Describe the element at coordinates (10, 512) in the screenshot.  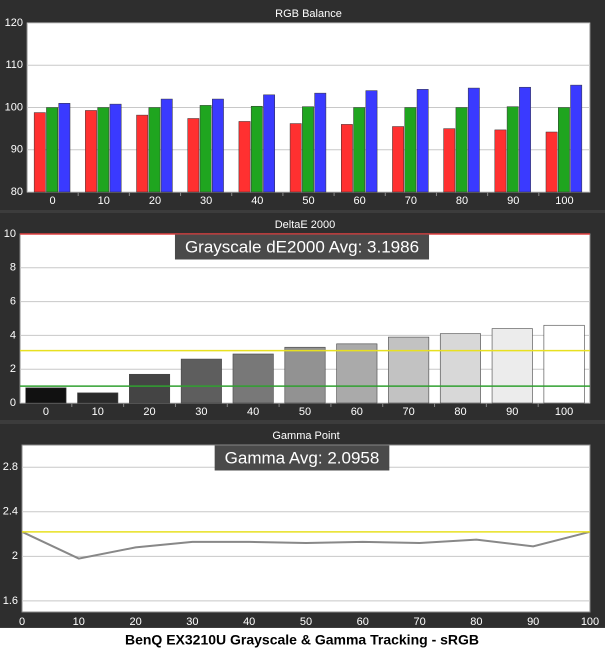
I see `y-tick-label: 2.4` at that location.